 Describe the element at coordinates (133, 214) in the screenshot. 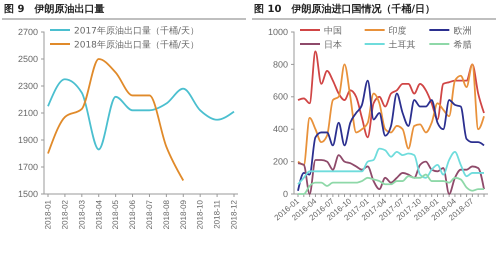

I see `x-tick-label: 2018-06` at that location.